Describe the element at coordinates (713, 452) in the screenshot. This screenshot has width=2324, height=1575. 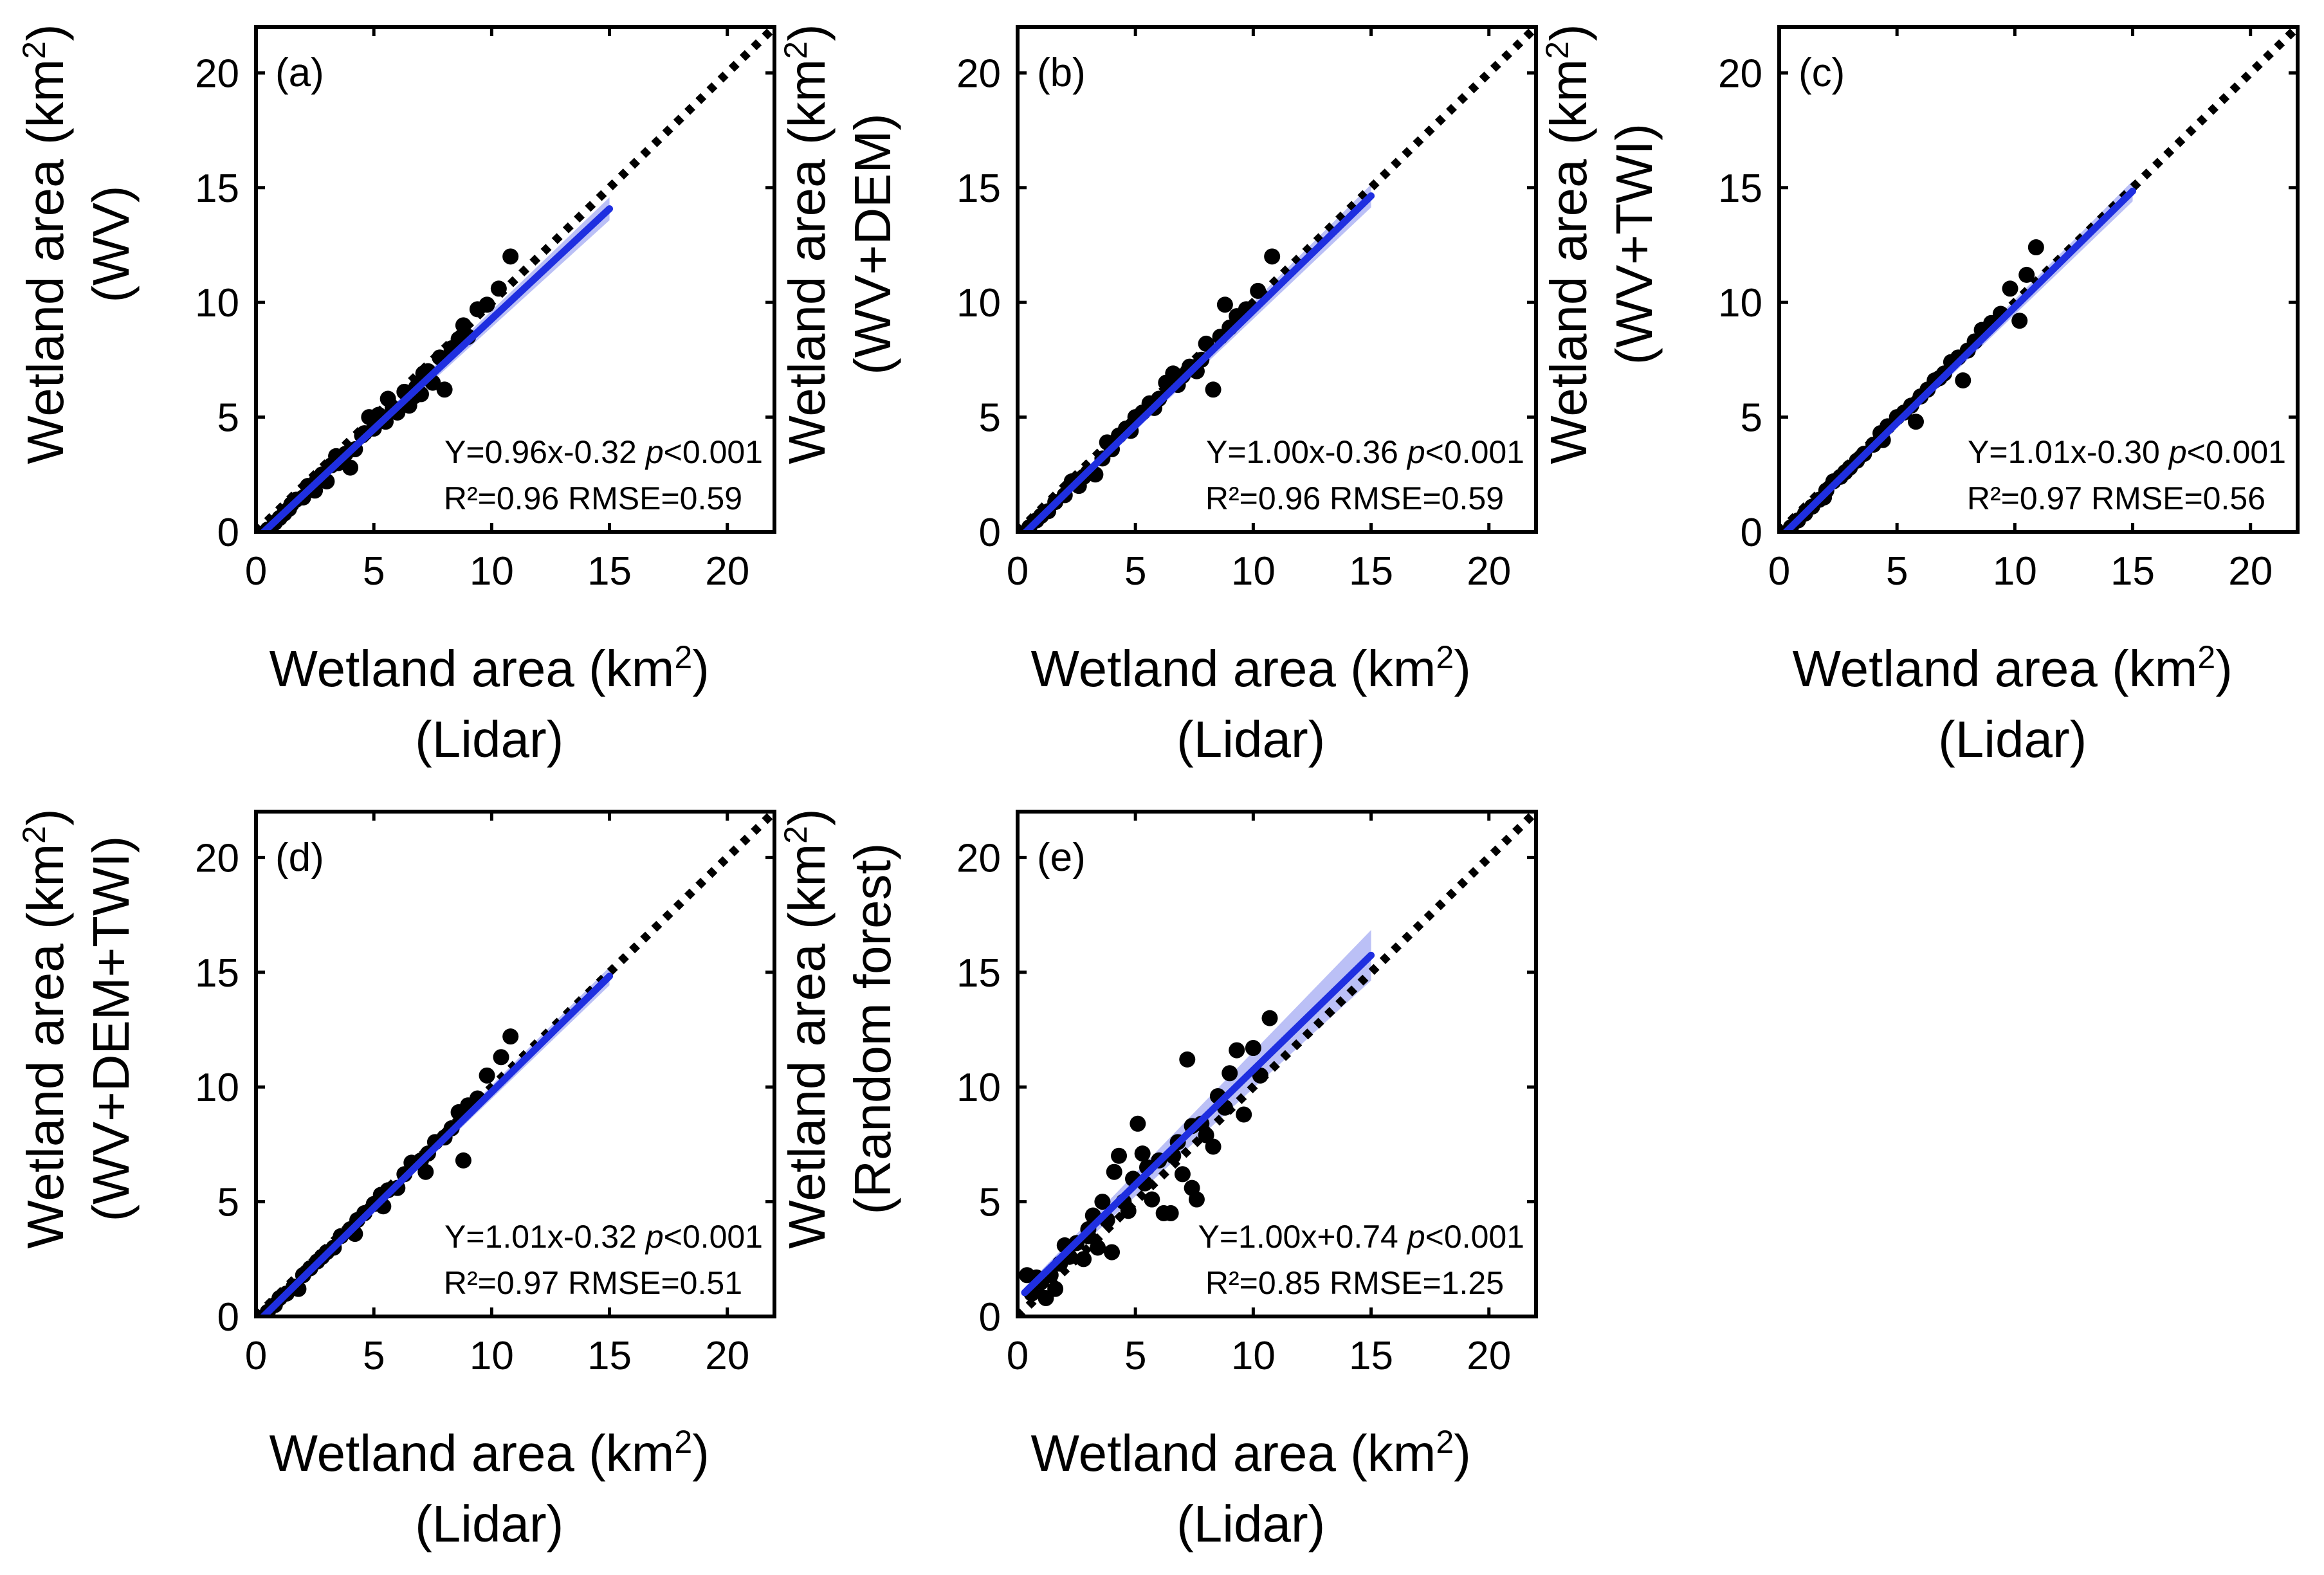
I see `p-value: <0.001` at that location.